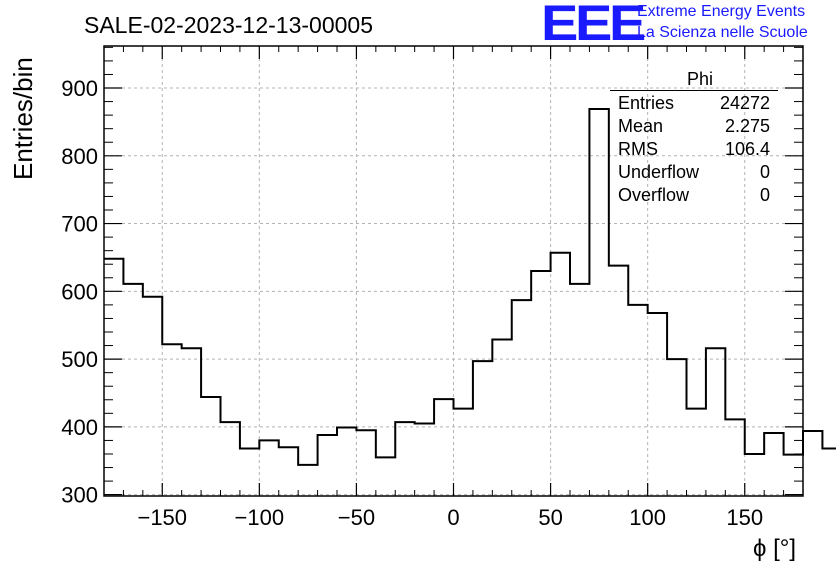  Describe the element at coordinates (593, 25) in the screenshot. I see `eee-logo: EEE` at that location.